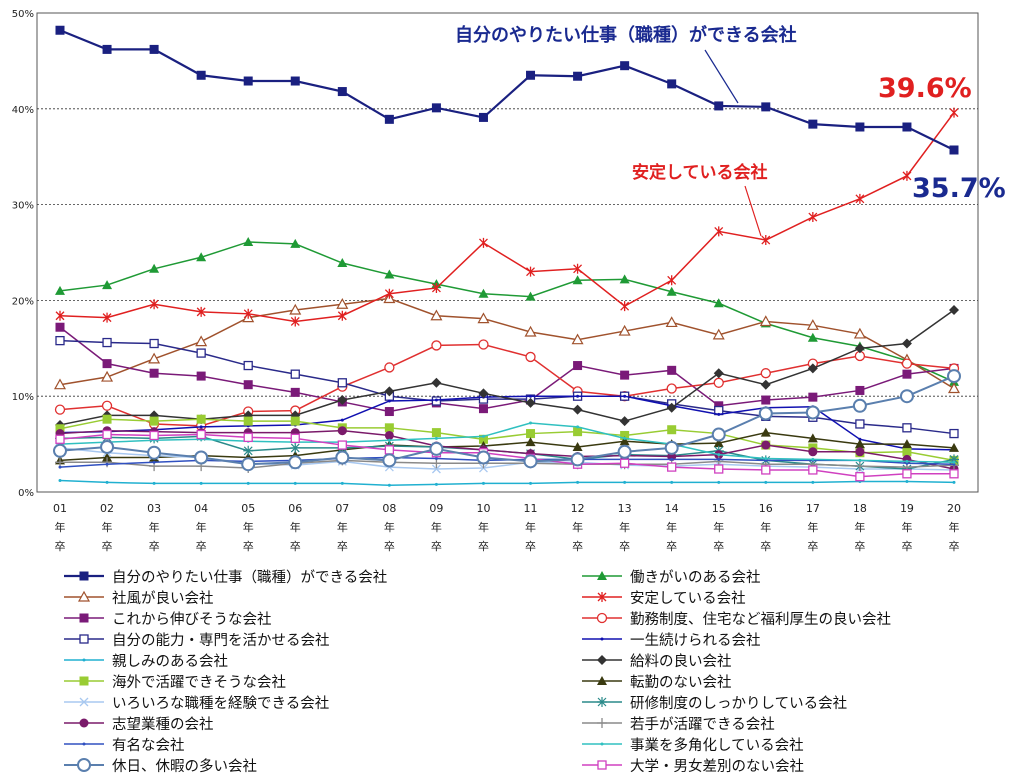 The image size is (1023, 783). What do you see at coordinates (695, 577) in the screenshot?
I see `legend-label: 働きがいのある会社` at bounding box center [695, 577].